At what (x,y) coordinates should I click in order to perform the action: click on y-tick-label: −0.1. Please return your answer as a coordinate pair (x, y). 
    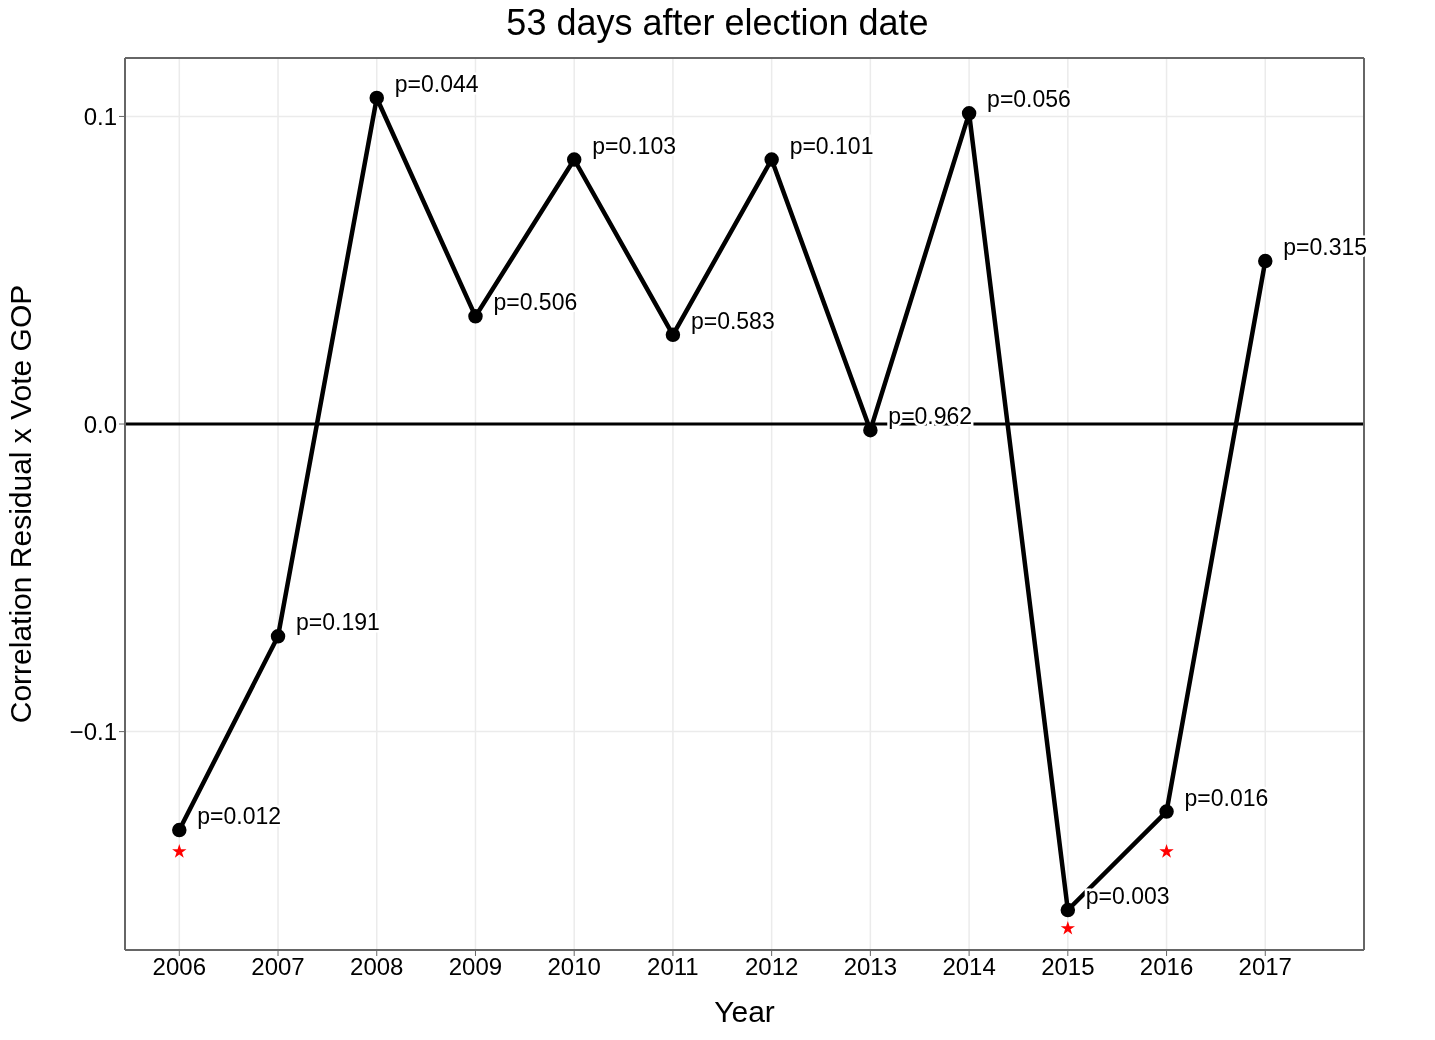
    Looking at the image, I should click on (93, 732).